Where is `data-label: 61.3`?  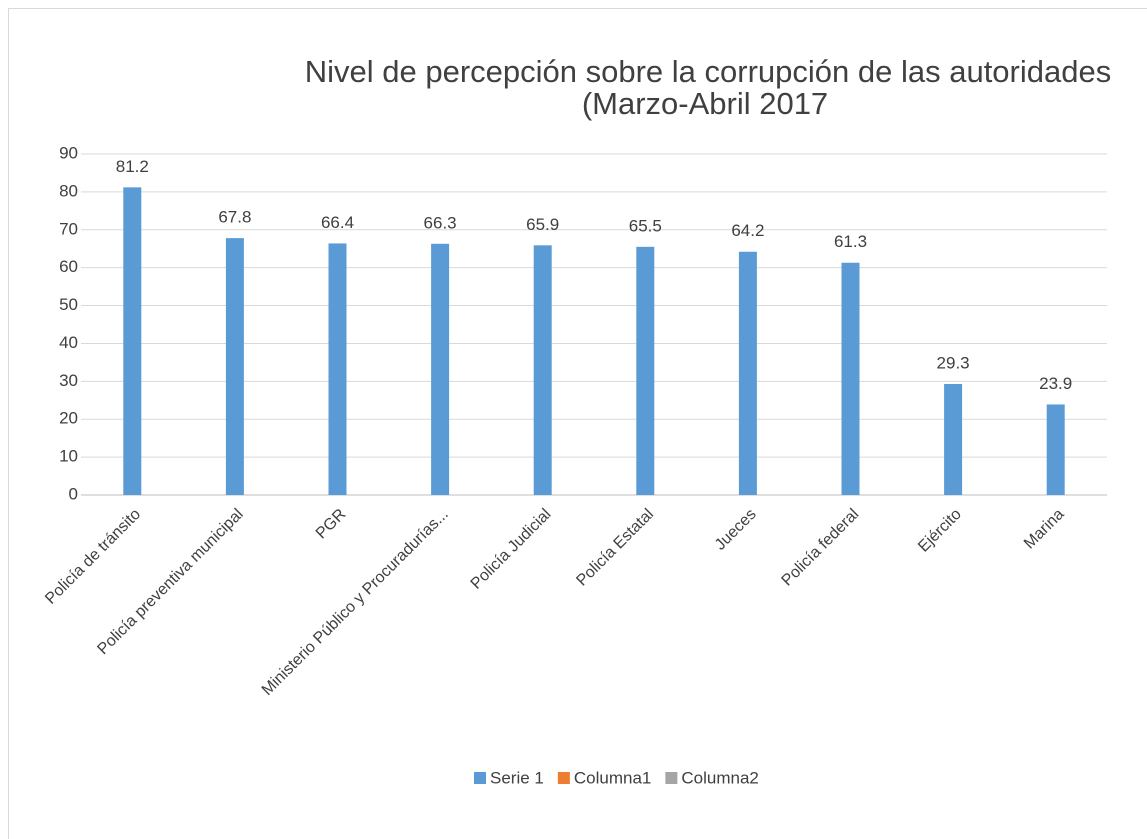
data-label: 61.3 is located at coordinates (850, 241).